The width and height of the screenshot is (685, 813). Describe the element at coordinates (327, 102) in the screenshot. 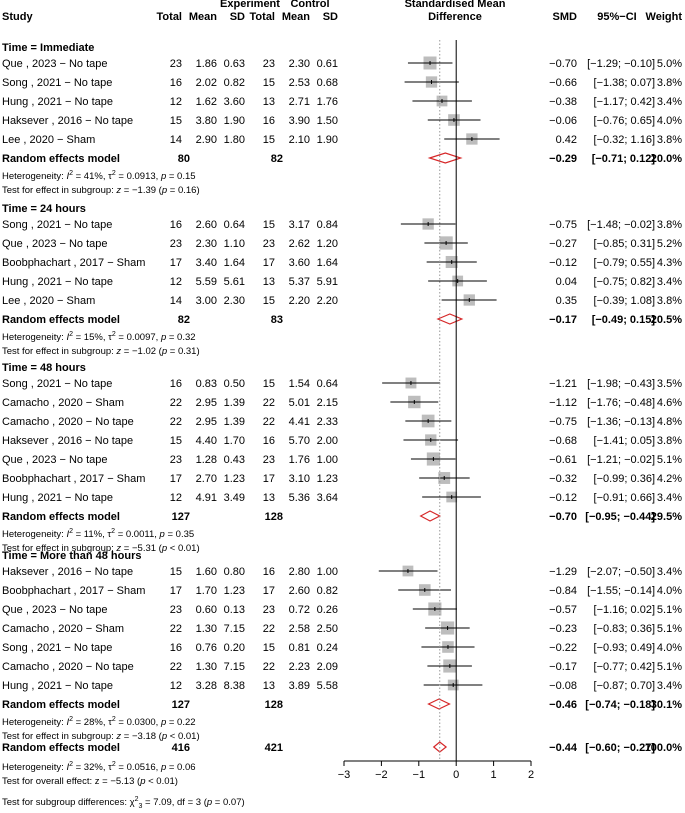

I see `ctrl-sd: 1.76` at that location.